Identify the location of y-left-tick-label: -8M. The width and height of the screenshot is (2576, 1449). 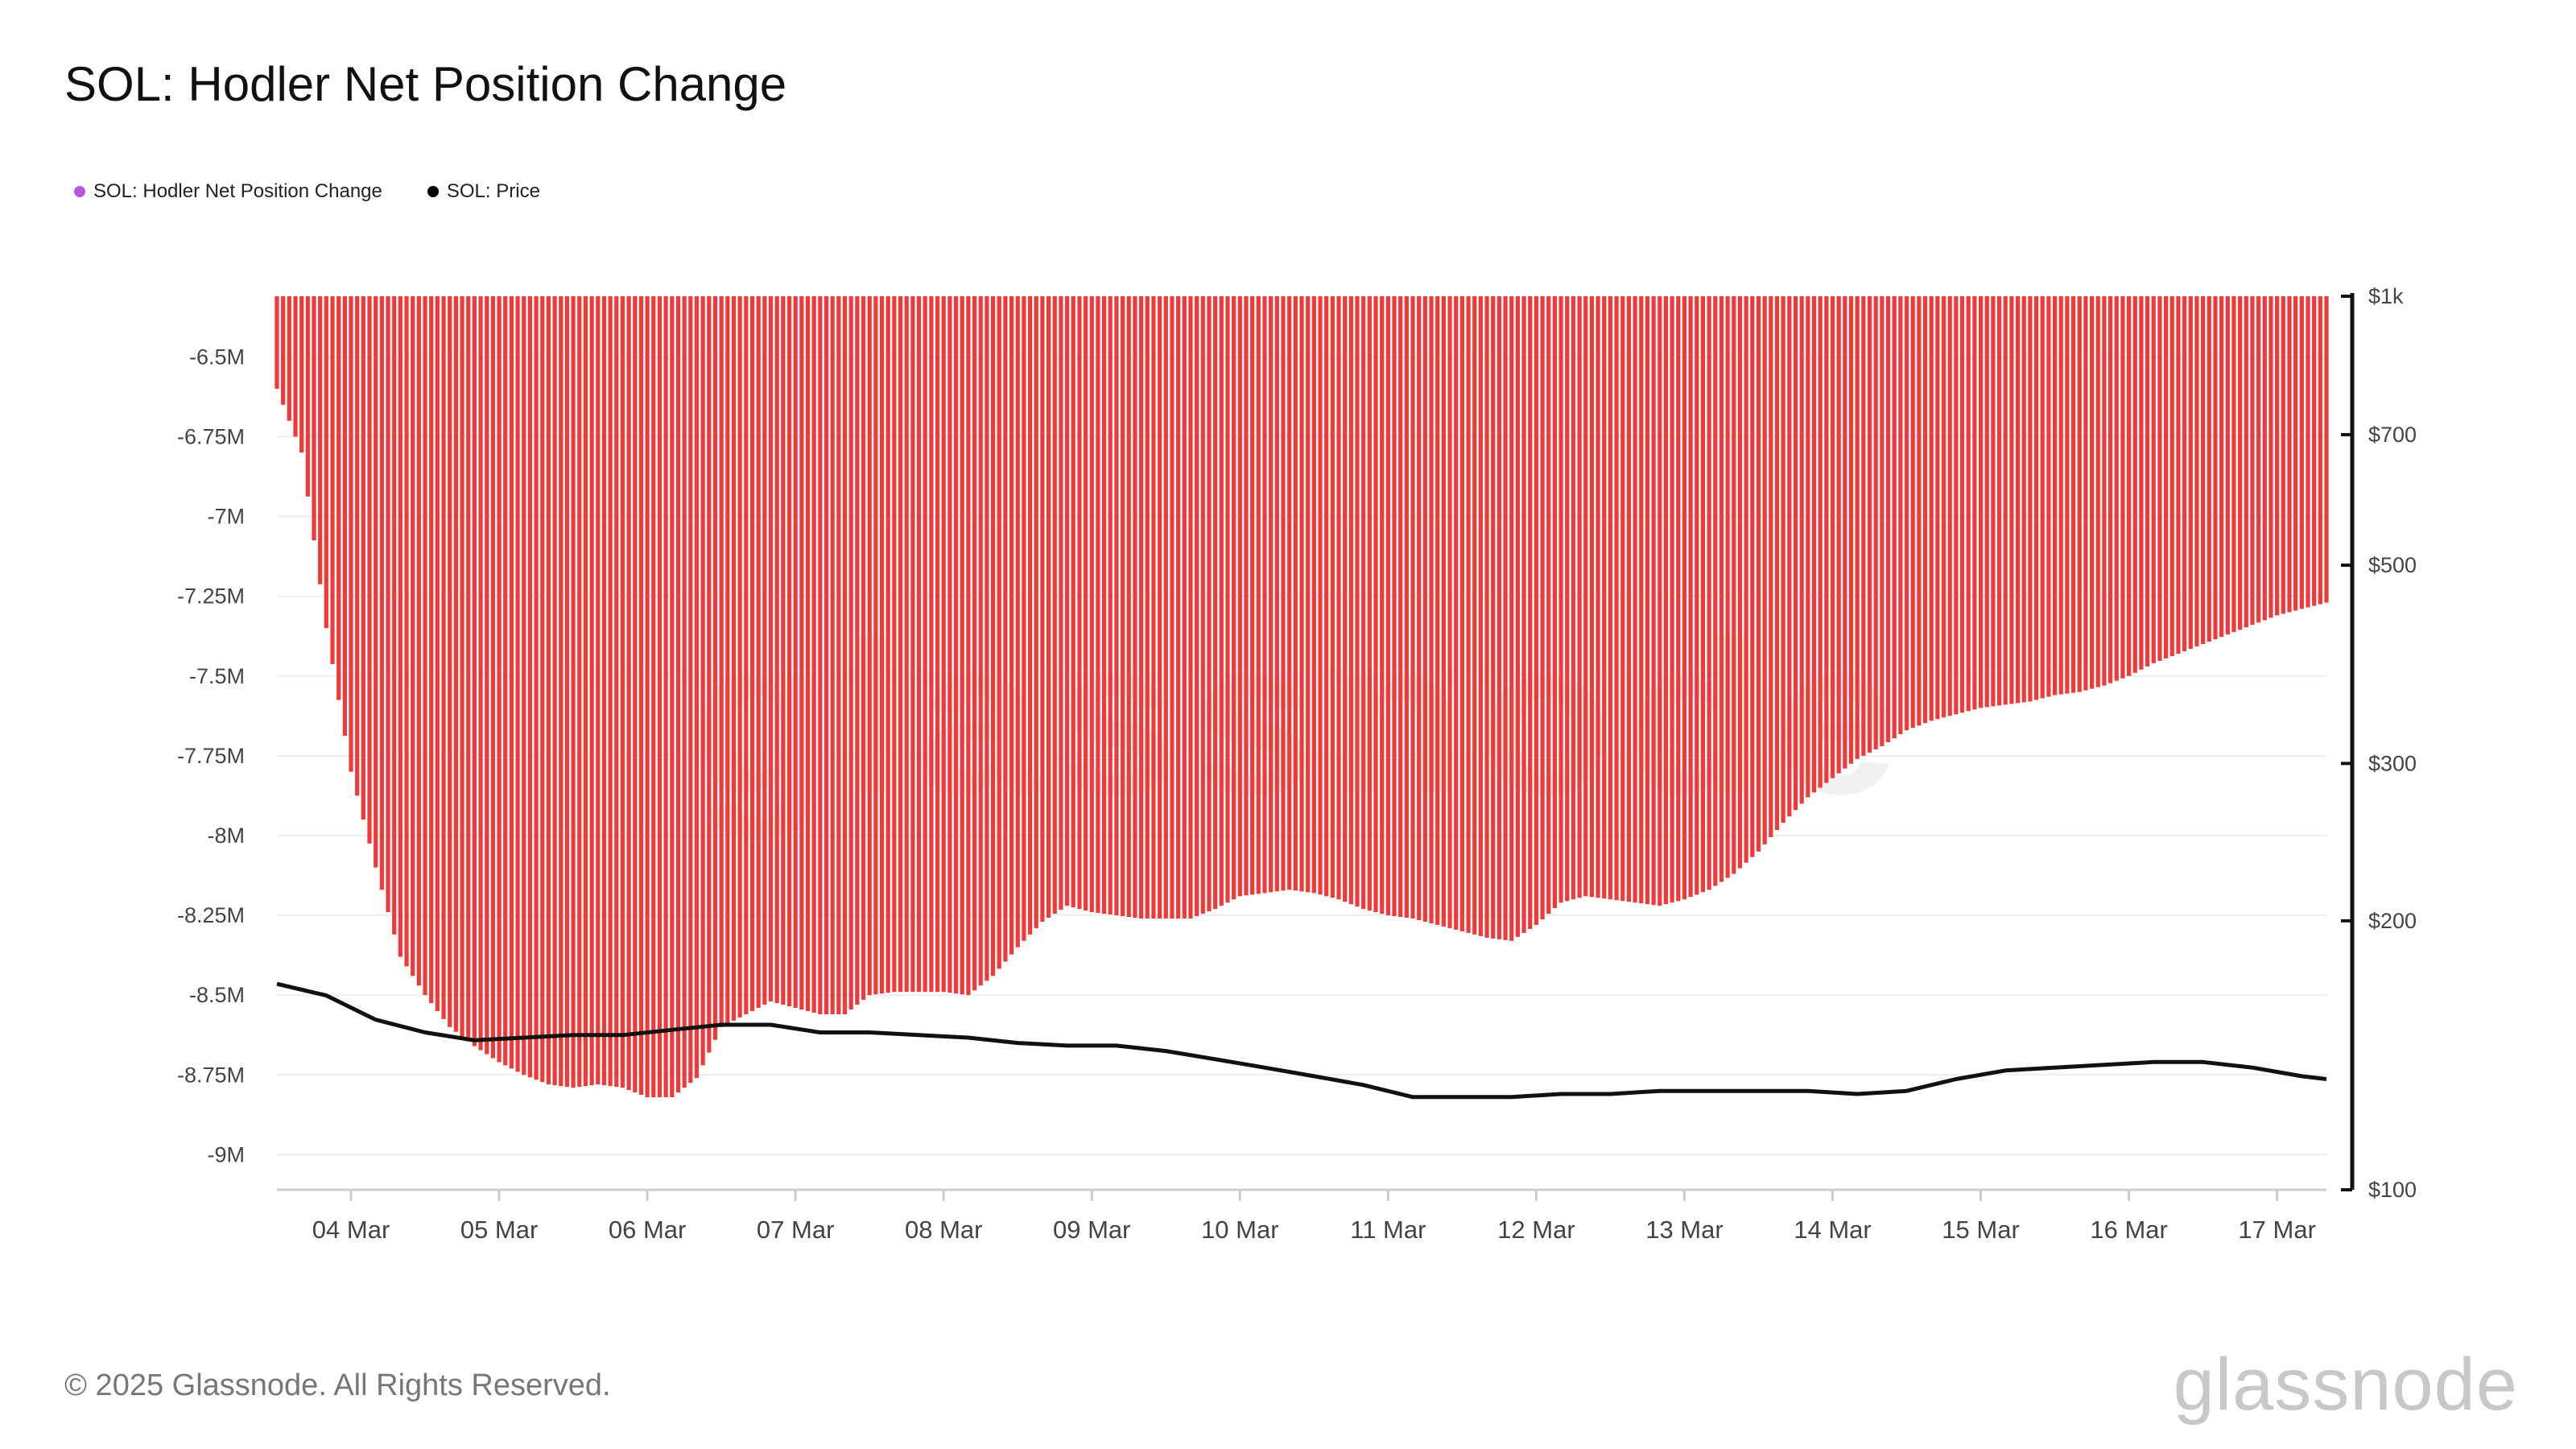
(227, 836).